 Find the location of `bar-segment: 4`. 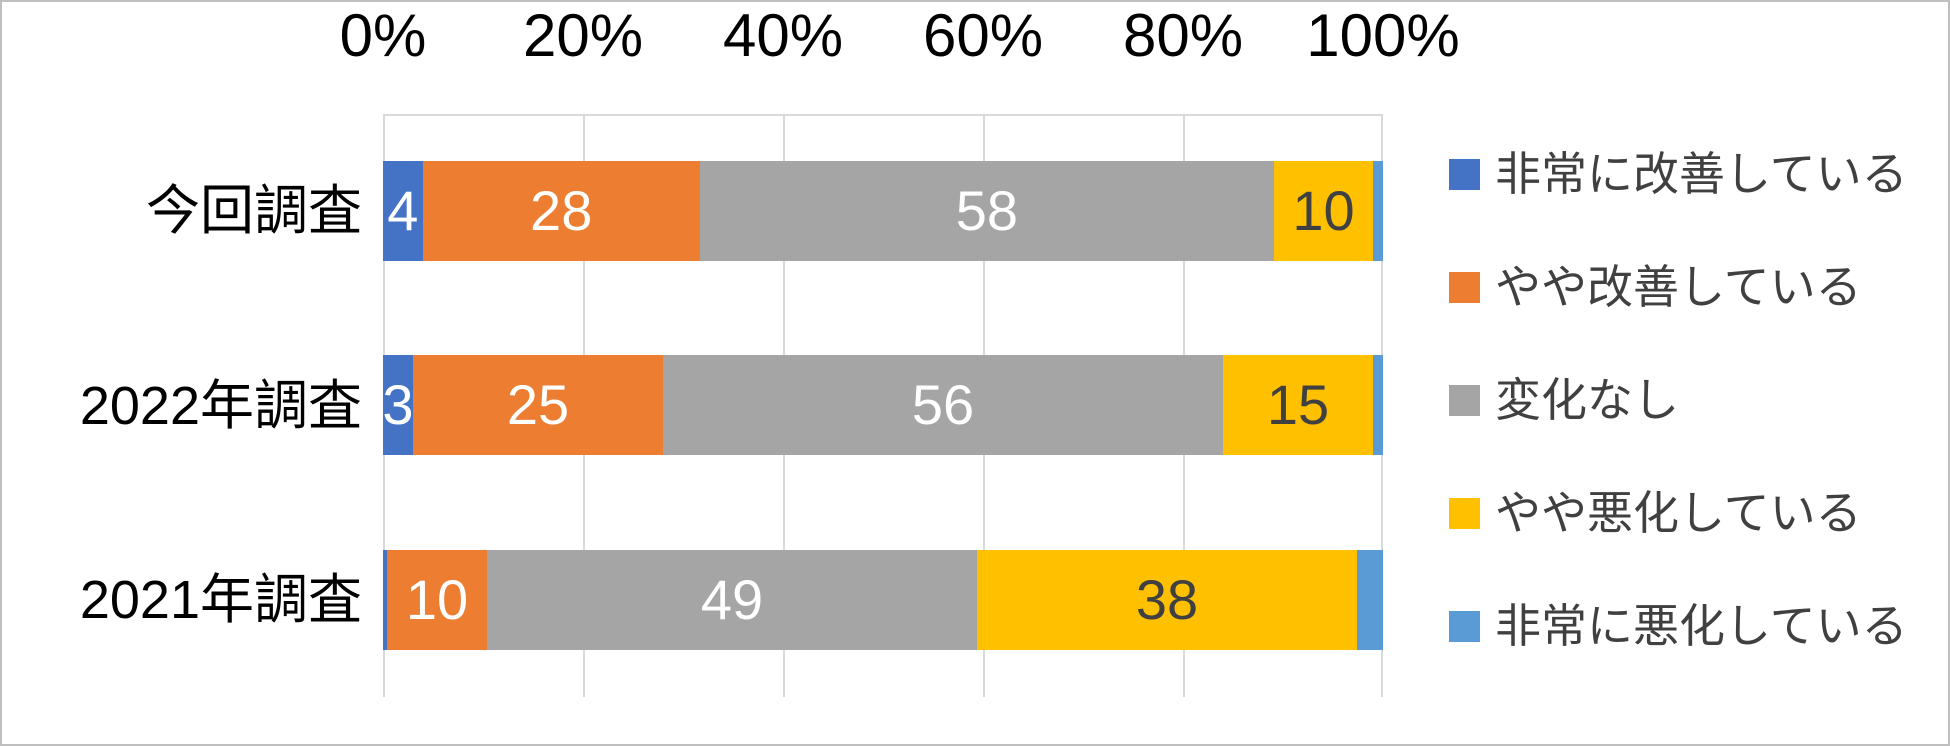

bar-segment: 4 is located at coordinates (403, 211).